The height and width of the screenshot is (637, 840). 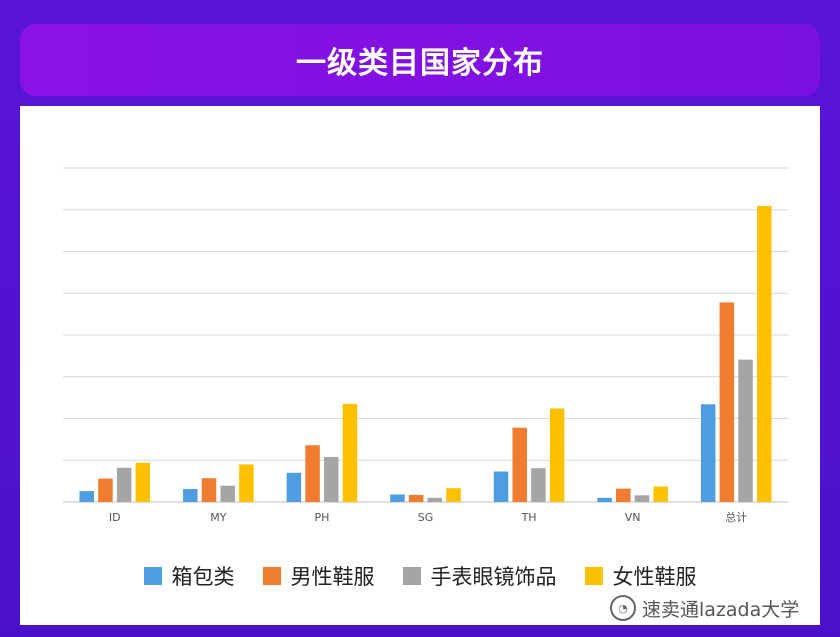 I want to click on chart-legend: 箱包类 男性鞋服 手表眼镜饰品 女性鞋服, so click(x=420, y=576).